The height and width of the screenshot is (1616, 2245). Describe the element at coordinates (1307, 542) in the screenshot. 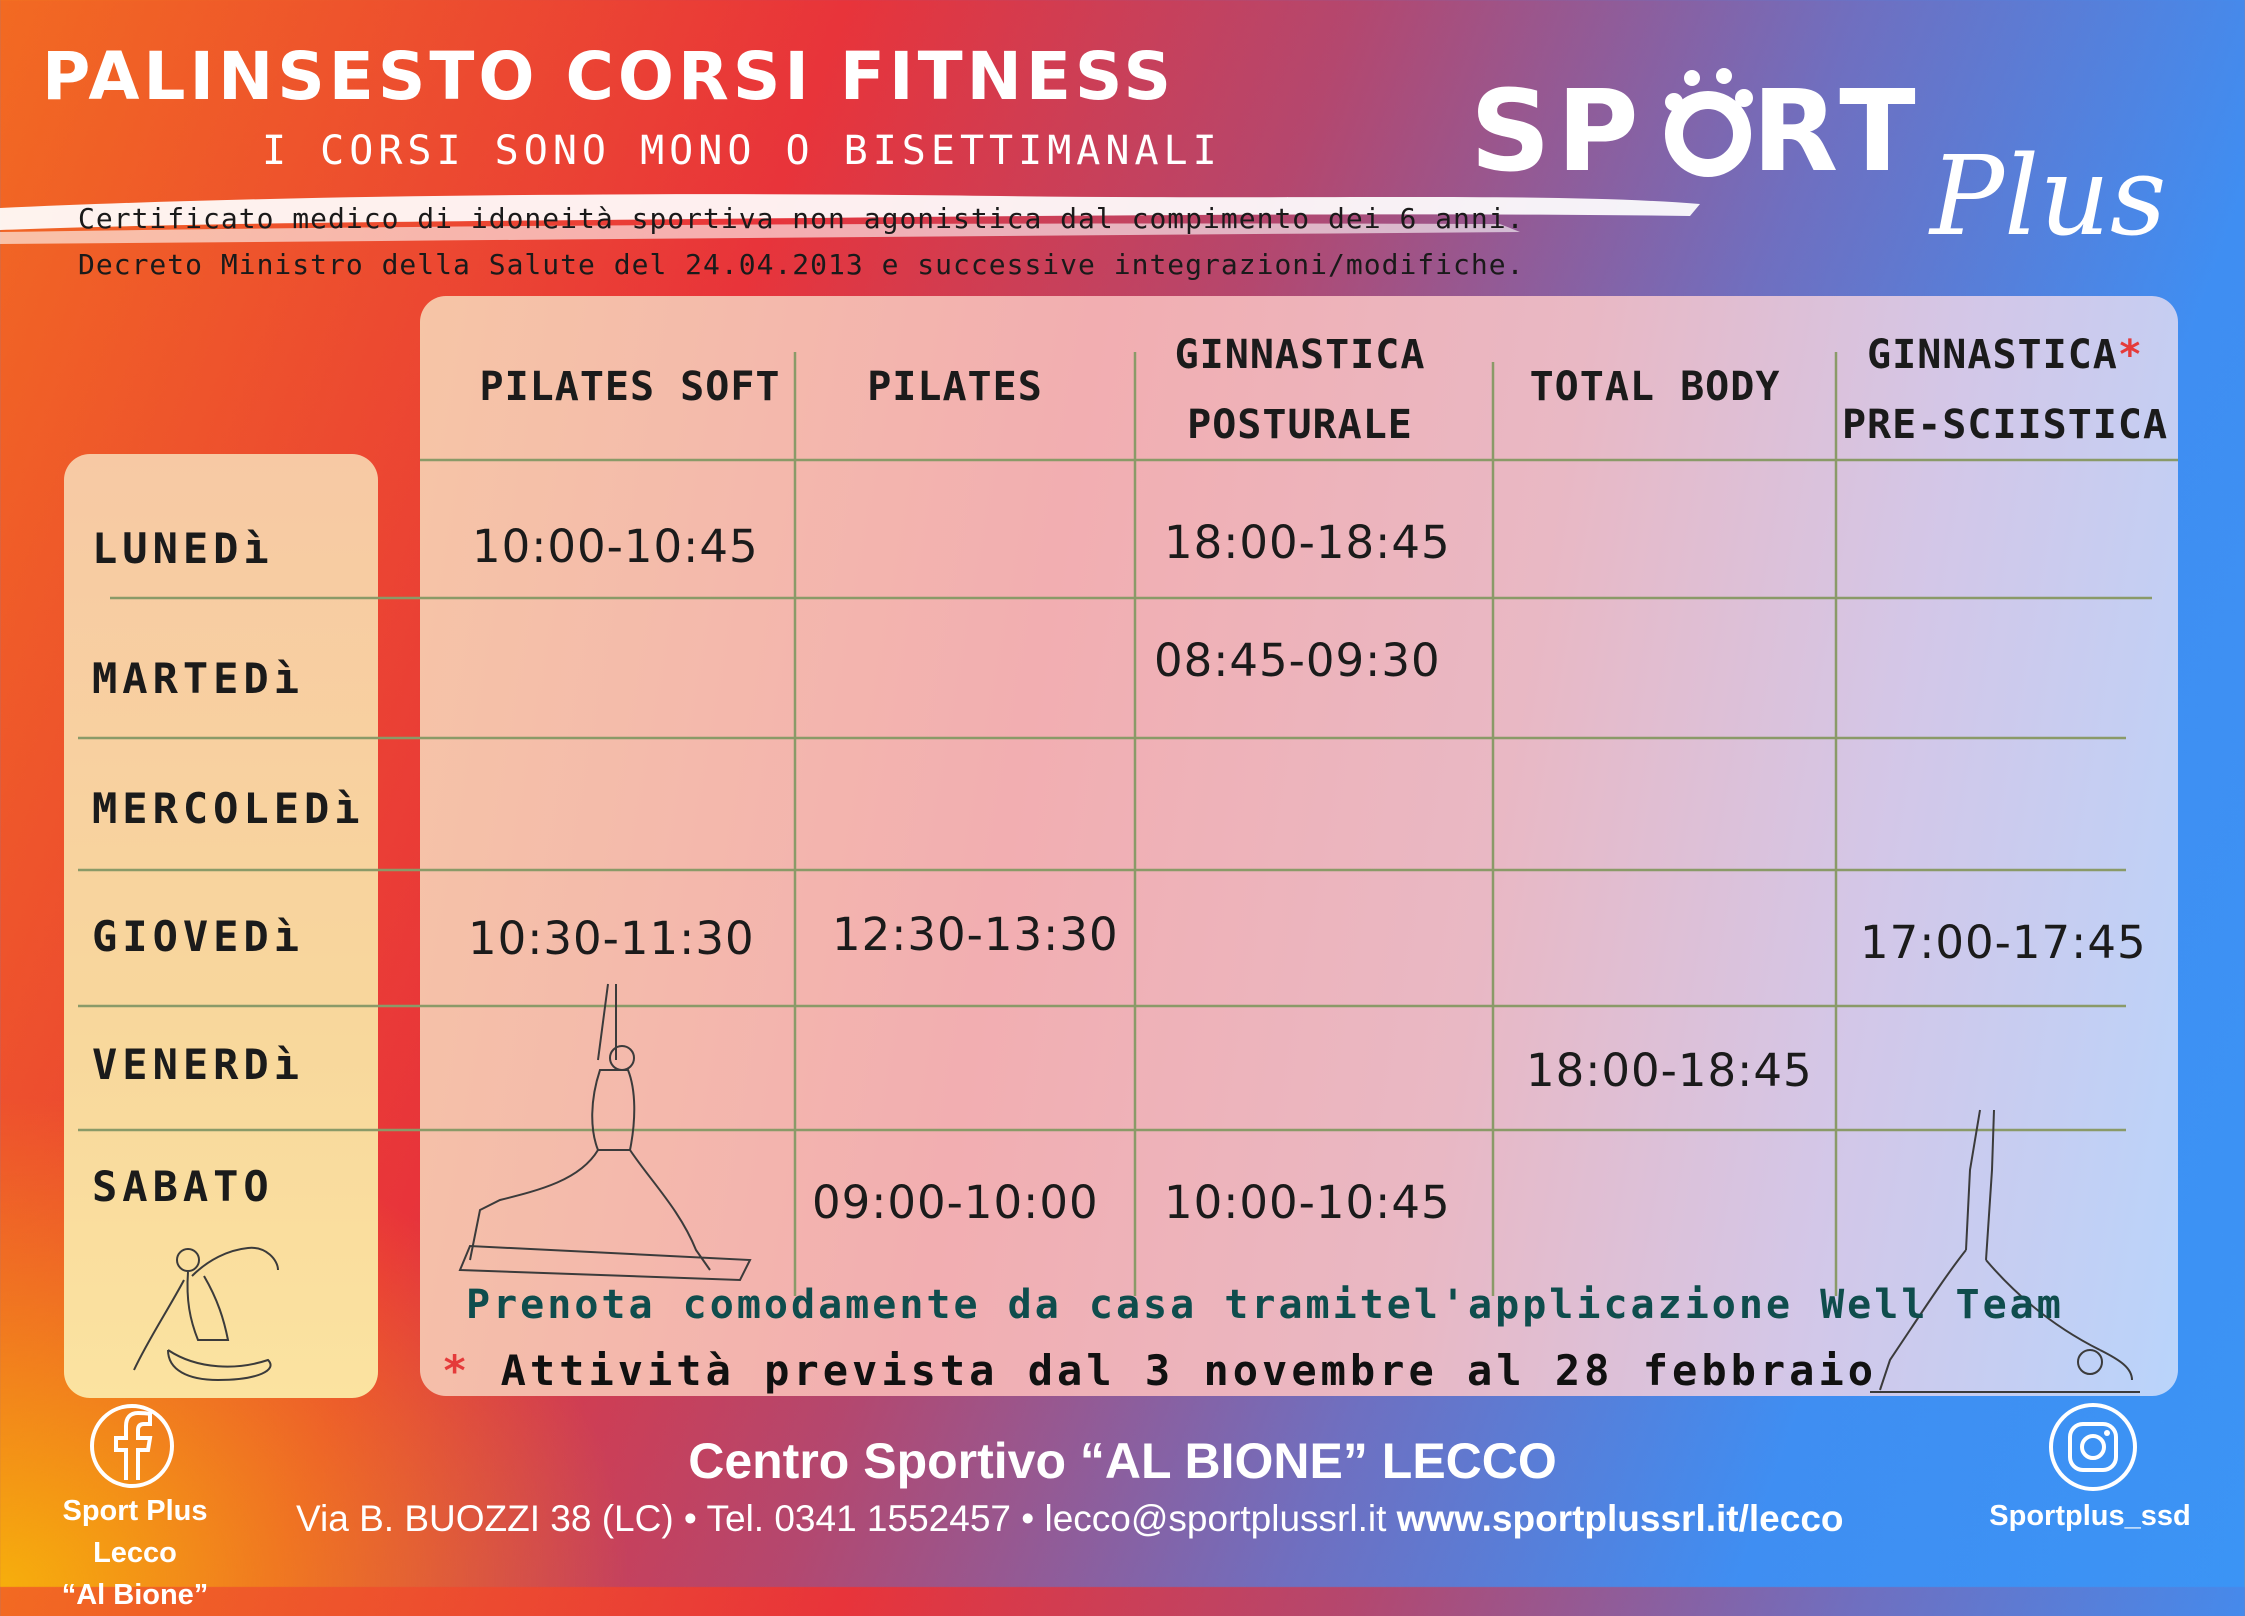

I see `slot-lunedi-ginnastica-posturale: 18:00-18:45` at that location.